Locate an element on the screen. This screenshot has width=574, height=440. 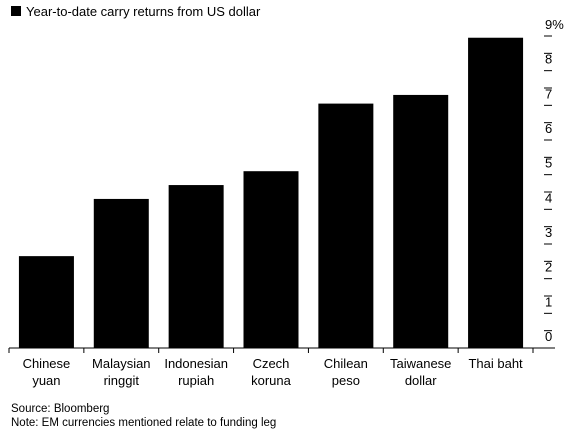
x-tick-label: Thai baht is located at coordinates (495, 363).